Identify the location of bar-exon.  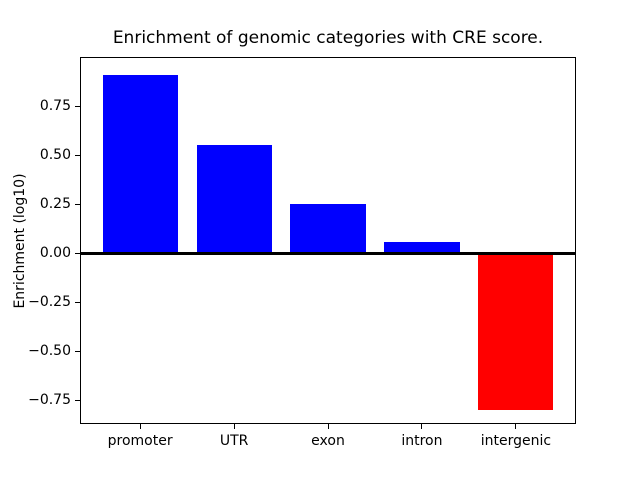
(328, 229).